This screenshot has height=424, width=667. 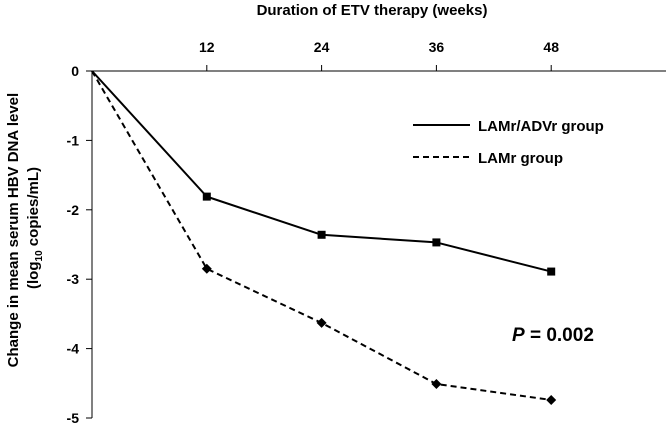 What do you see at coordinates (73, 349) in the screenshot?
I see `y-tick-label: -4` at bounding box center [73, 349].